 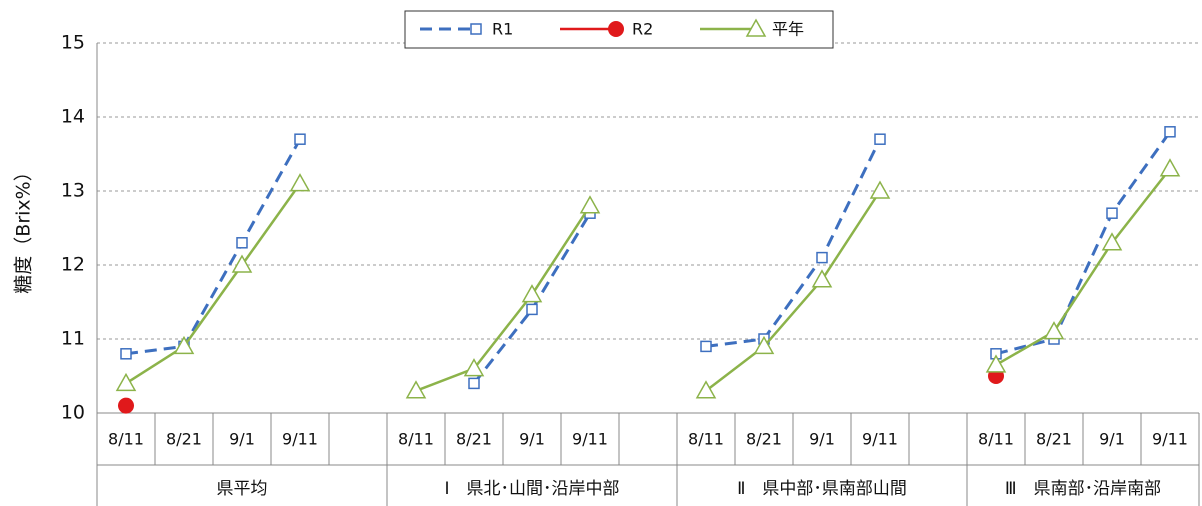 What do you see at coordinates (531, 489) in the screenshot?
I see `group-label: Ⅰ 県北･山間･沿岸中部` at bounding box center [531, 489].